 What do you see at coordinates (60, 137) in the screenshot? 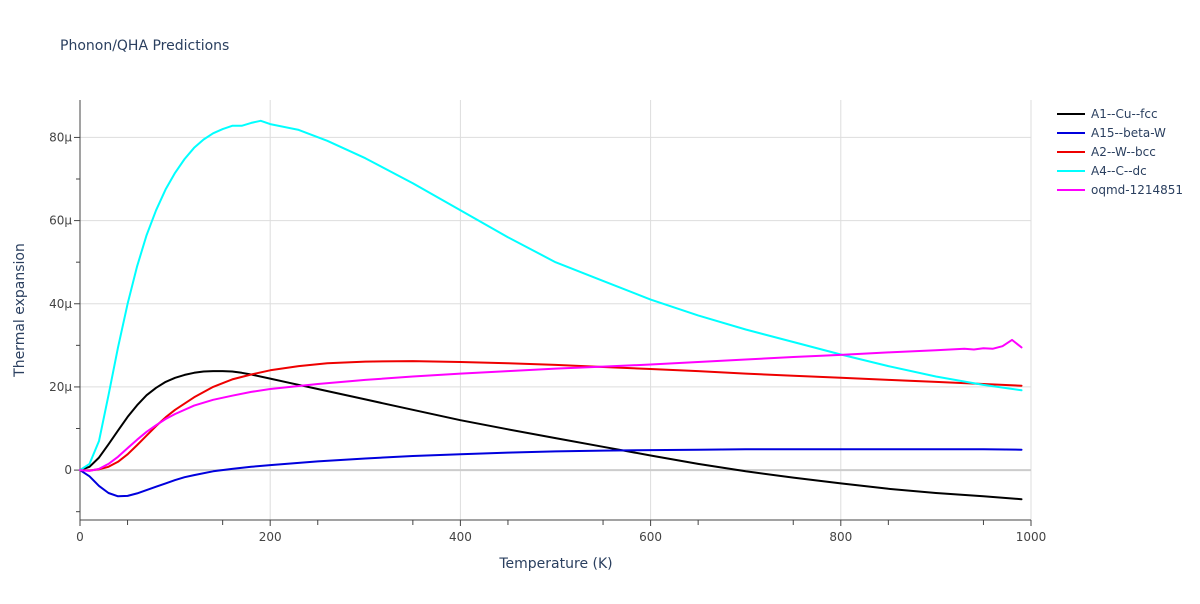
I see `y-tick-label: 80μ` at bounding box center [60, 137].